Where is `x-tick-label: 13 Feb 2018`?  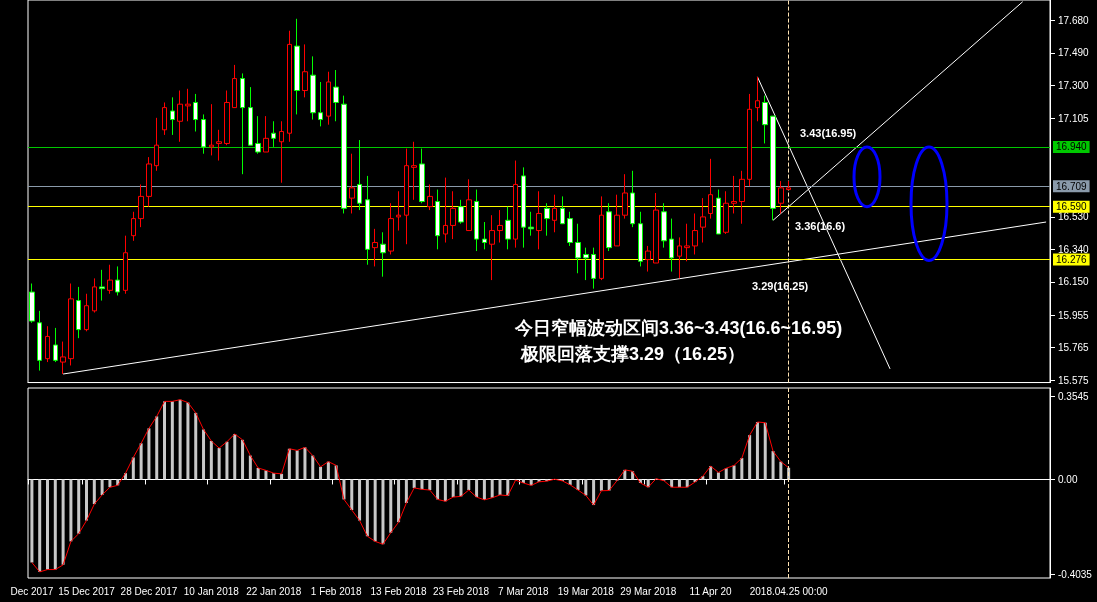 x-tick-label: 13 Feb 2018 is located at coordinates (399, 591).